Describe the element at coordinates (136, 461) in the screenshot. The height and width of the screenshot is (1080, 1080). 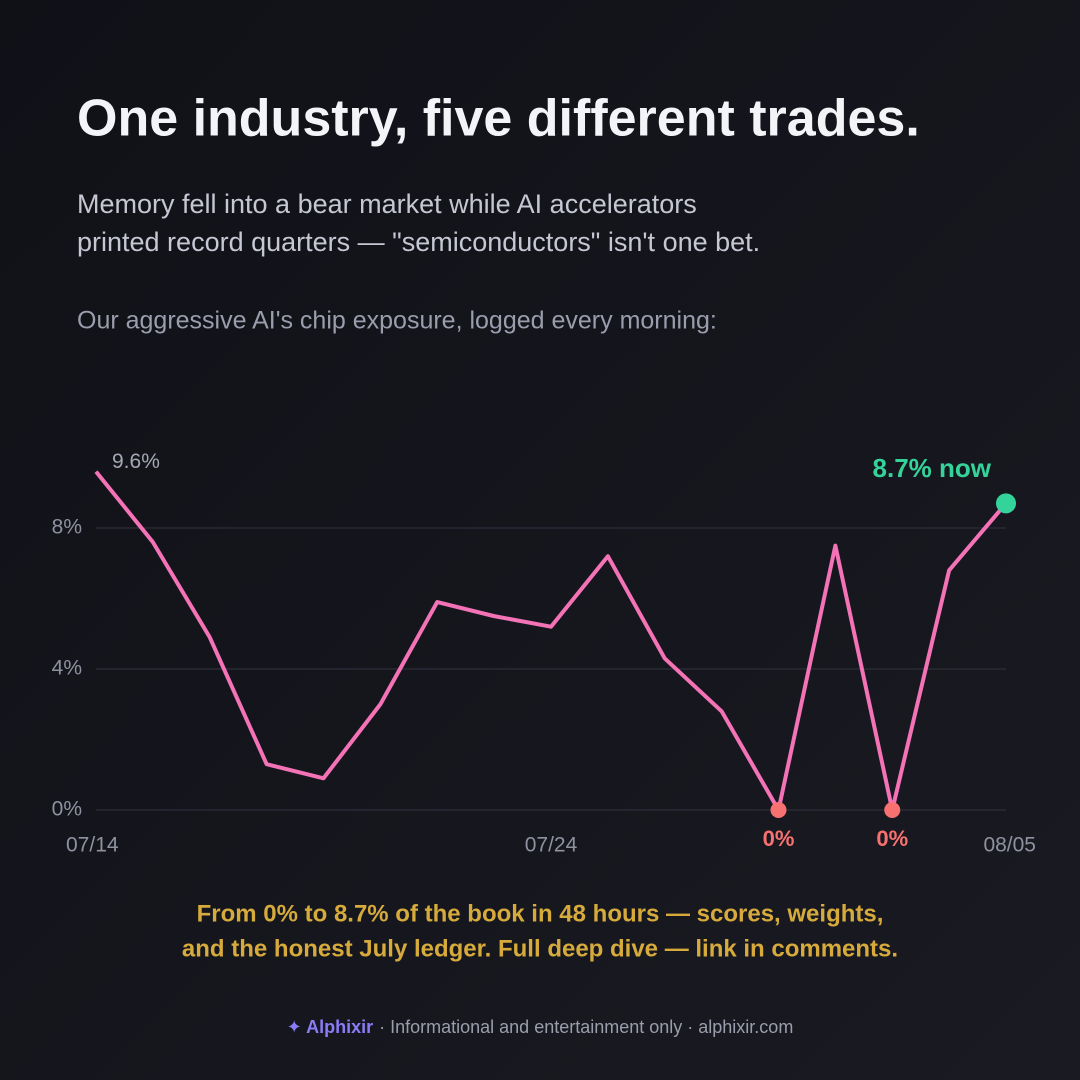
I see `value-label: 9.6%` at that location.